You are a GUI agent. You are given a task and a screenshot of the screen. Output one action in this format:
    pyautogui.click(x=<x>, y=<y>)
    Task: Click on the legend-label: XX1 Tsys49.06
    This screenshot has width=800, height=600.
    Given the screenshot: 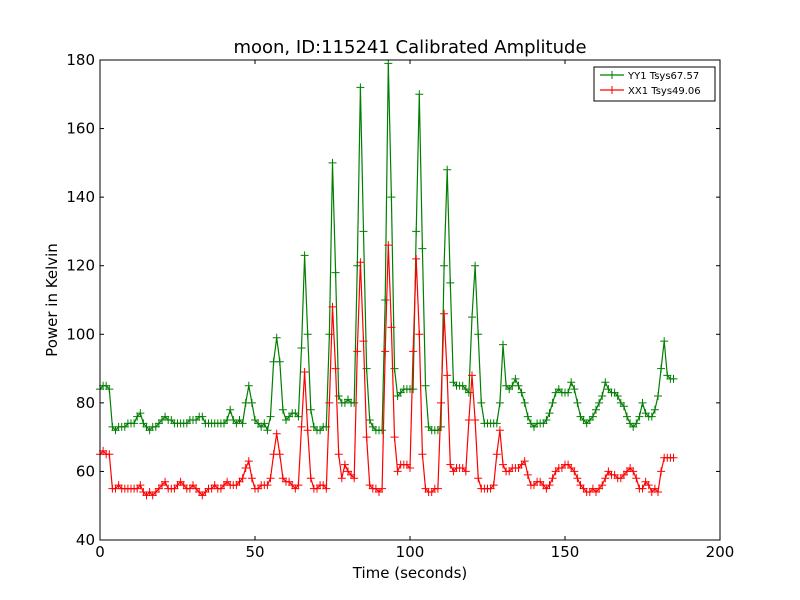 What is the action you would take?
    pyautogui.click(x=664, y=91)
    